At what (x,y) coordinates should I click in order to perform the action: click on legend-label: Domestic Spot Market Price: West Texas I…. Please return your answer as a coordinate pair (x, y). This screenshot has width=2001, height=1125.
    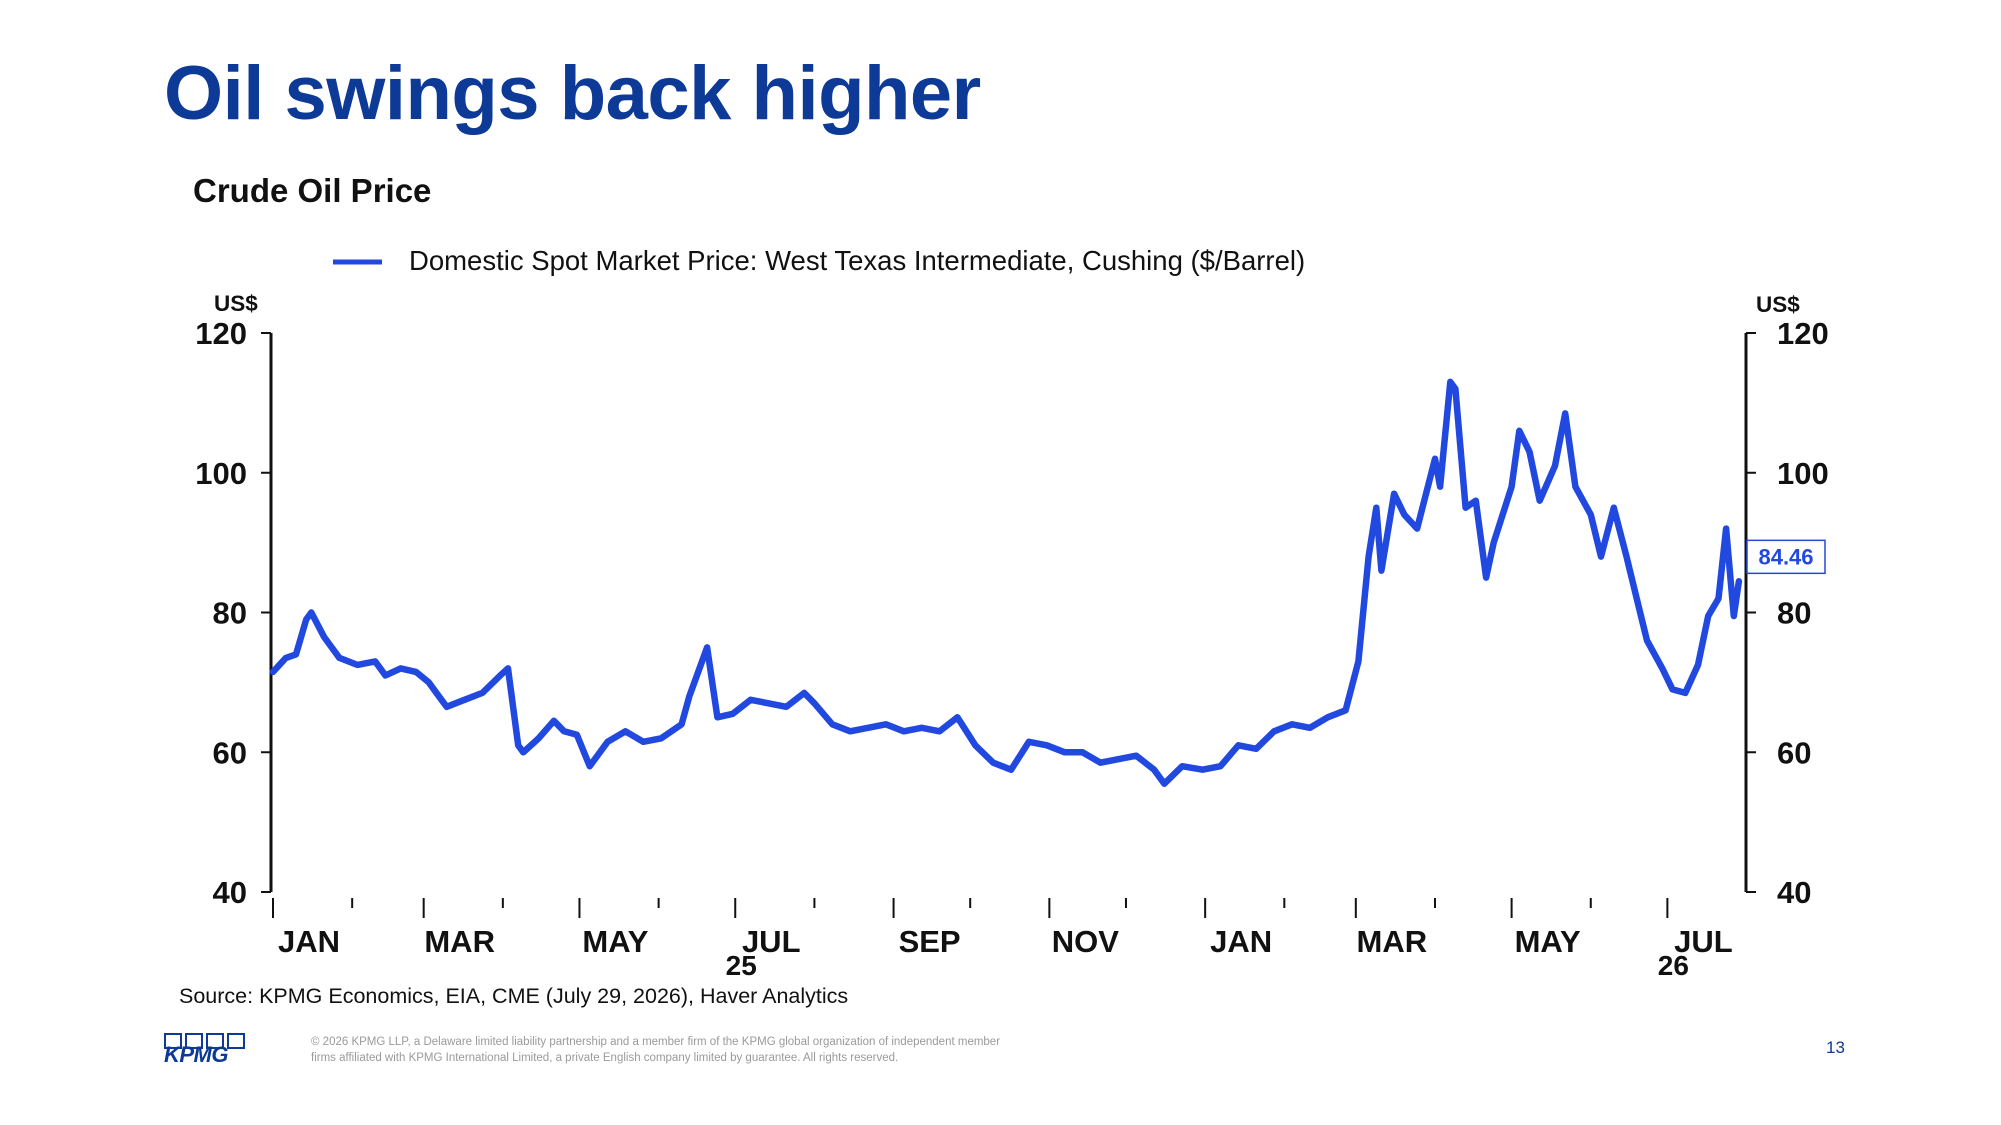
    Looking at the image, I should click on (857, 260).